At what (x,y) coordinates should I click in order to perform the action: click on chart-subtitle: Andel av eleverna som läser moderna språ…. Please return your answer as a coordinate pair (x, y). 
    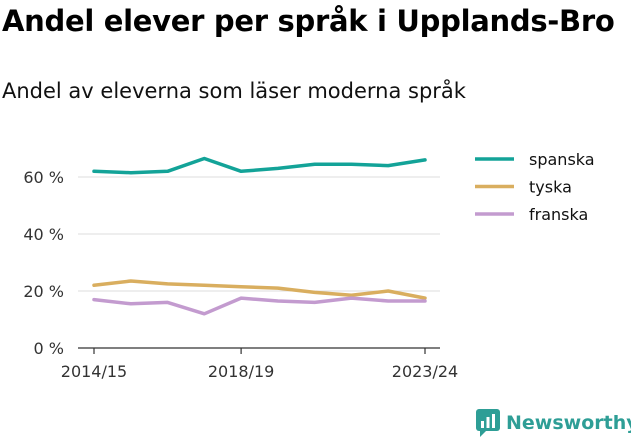
    Looking at the image, I should click on (234, 91).